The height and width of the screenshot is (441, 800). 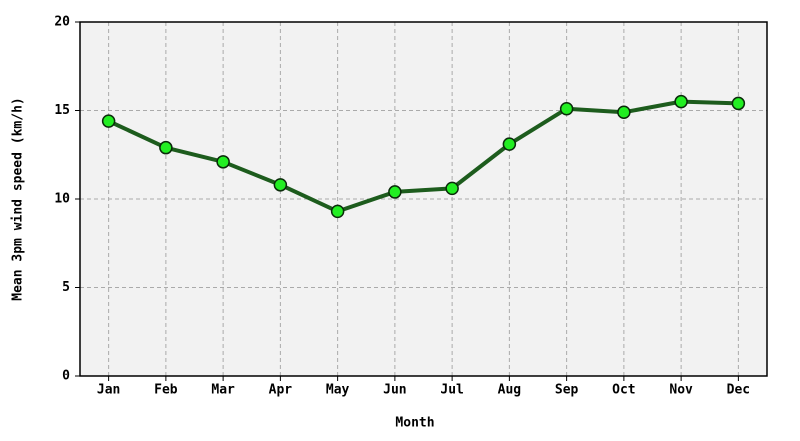 What do you see at coordinates (62, 110) in the screenshot?
I see `y-tick-label: 15` at bounding box center [62, 110].